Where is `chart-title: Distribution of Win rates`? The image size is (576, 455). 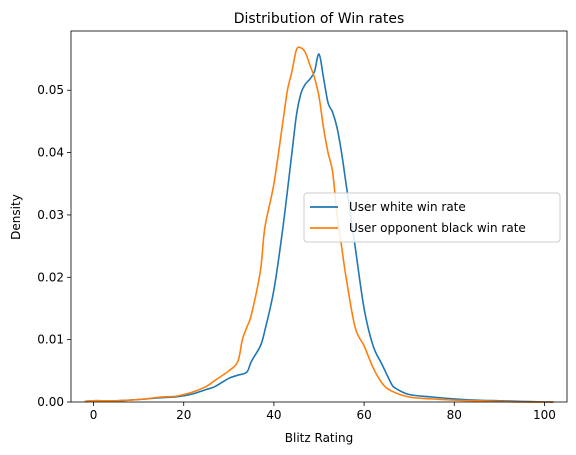 chart-title: Distribution of Win rates is located at coordinates (319, 19).